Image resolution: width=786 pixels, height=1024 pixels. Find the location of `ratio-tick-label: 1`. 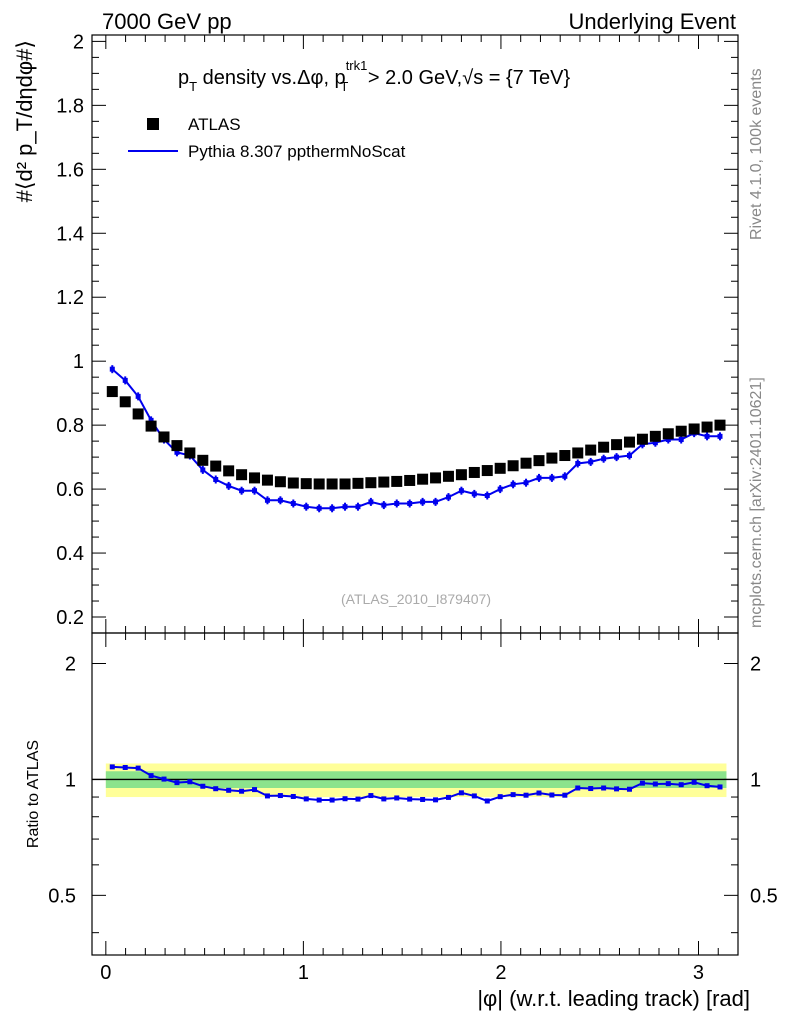

ratio-tick-label: 1 is located at coordinates (70, 780).